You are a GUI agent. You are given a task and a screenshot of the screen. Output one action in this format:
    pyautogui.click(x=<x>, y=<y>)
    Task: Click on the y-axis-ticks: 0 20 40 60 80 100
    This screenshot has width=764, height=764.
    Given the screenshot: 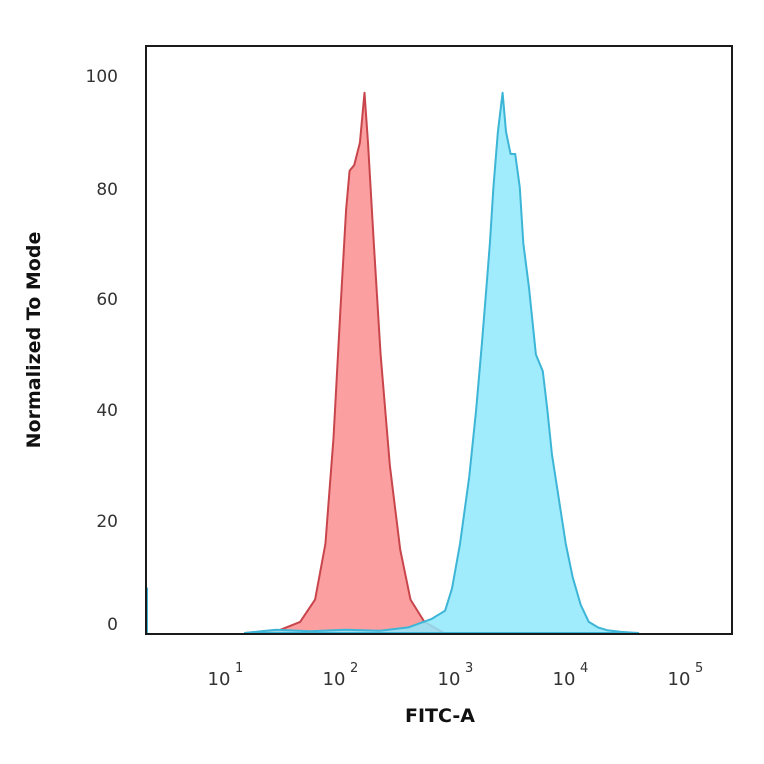 What is the action you would take?
    pyautogui.click(x=102, y=351)
    